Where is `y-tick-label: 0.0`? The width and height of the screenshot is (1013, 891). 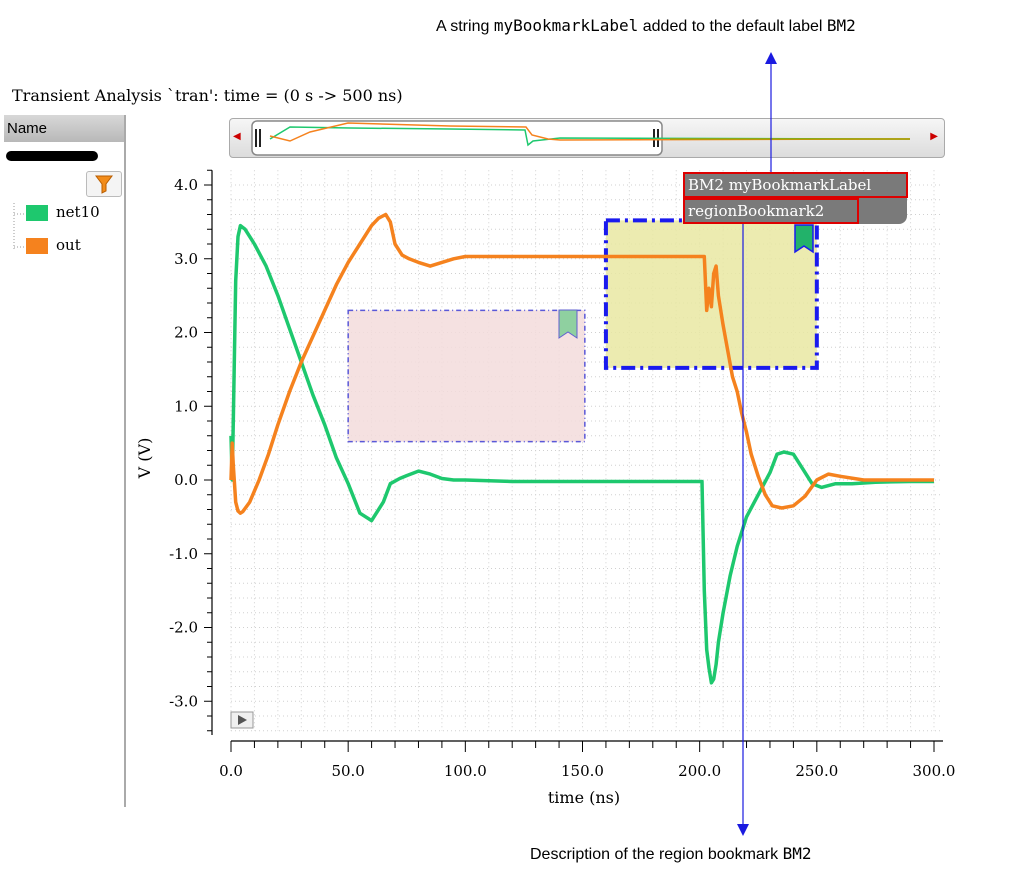 y-tick-label: 0.0 is located at coordinates (186, 480).